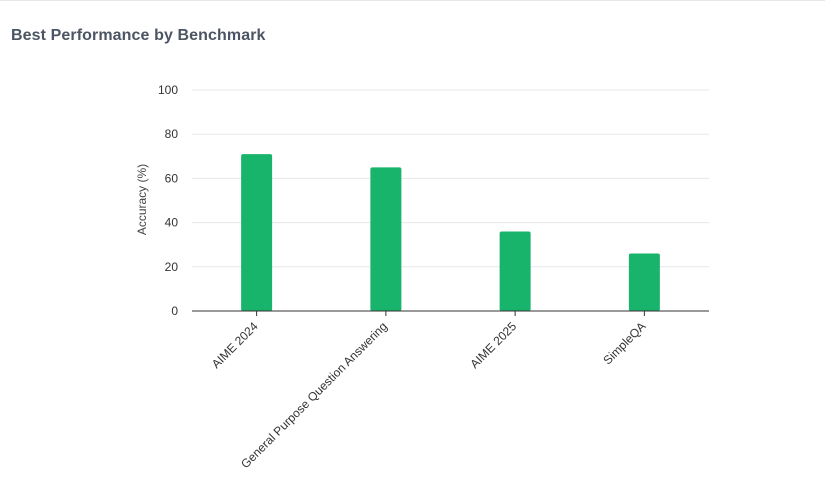 This screenshot has width=825, height=493. What do you see at coordinates (493, 345) in the screenshot?
I see `x-tick-label: AIME 2025` at bounding box center [493, 345].